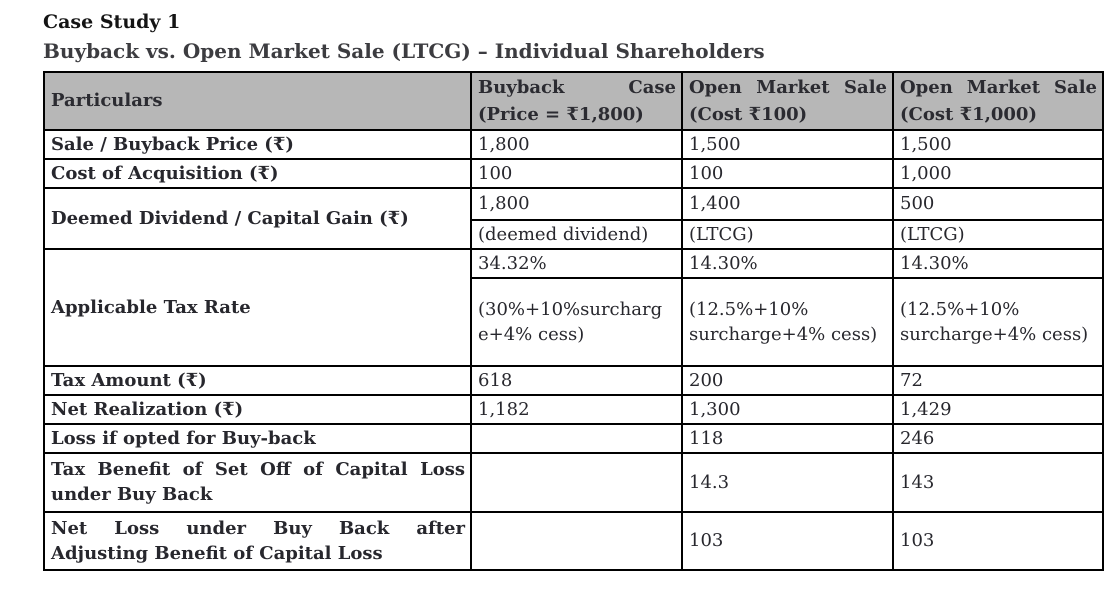 The image size is (1115, 598). What do you see at coordinates (112, 22) in the screenshot?
I see `case-study-heading: Case Study 1` at bounding box center [112, 22].